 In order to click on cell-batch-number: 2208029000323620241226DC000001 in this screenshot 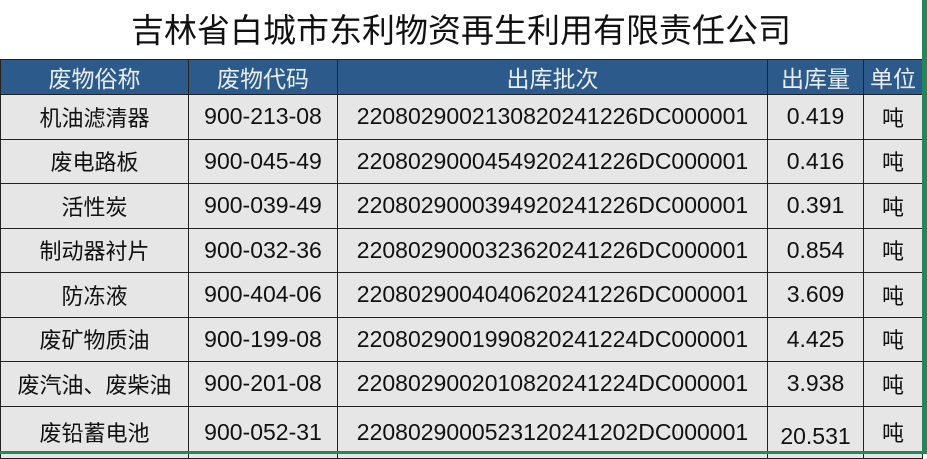, I will do `click(552, 250)`.